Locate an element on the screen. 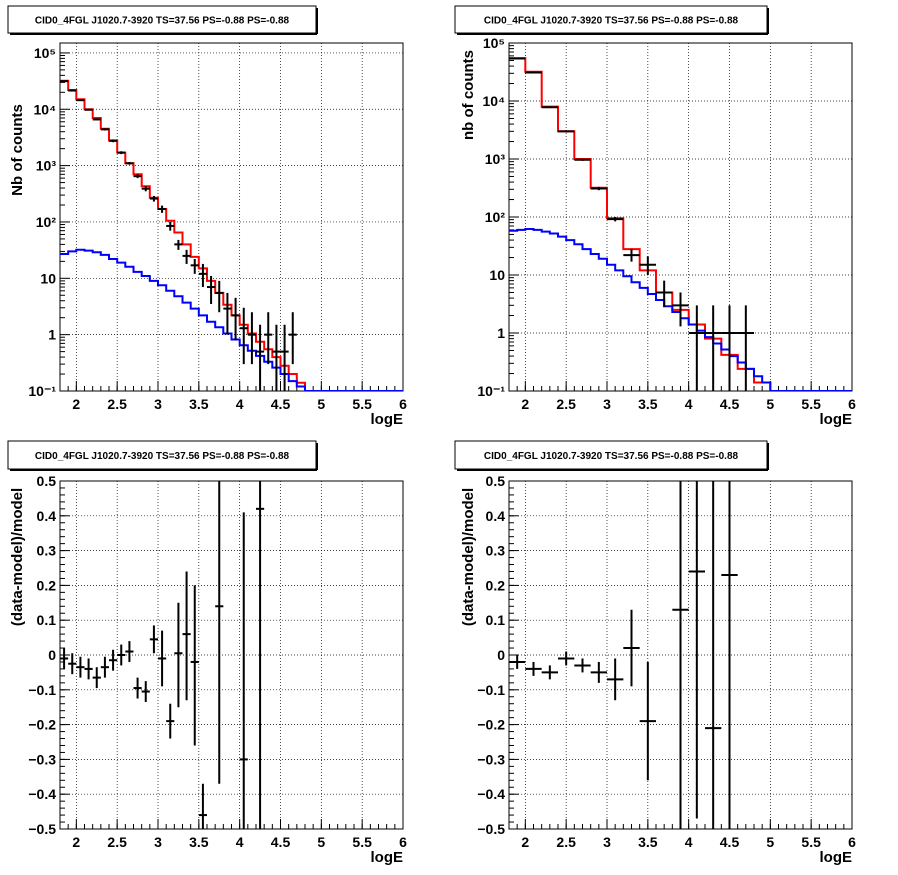 The image size is (898, 875). y-tick-label: −0.4 is located at coordinates (491, 794).